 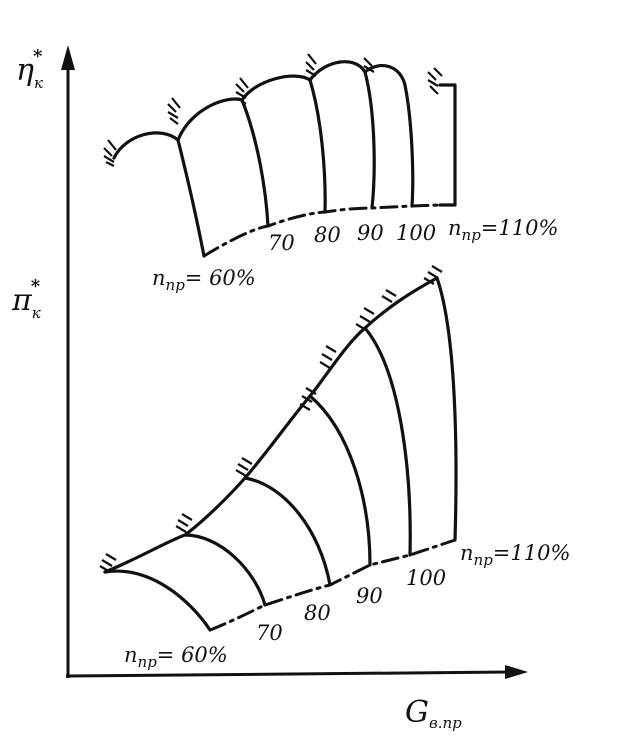 I want to click on horizontal-axis, so click(x=290, y=674).